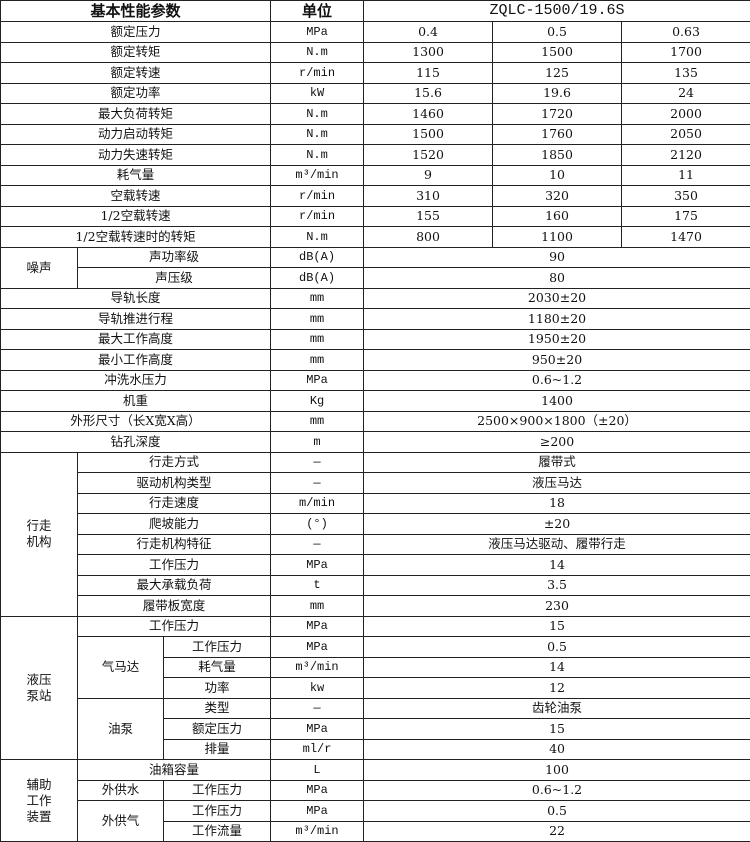 The height and width of the screenshot is (842, 750). What do you see at coordinates (39, 267) in the screenshot?
I see `group-noise: 噪声` at bounding box center [39, 267].